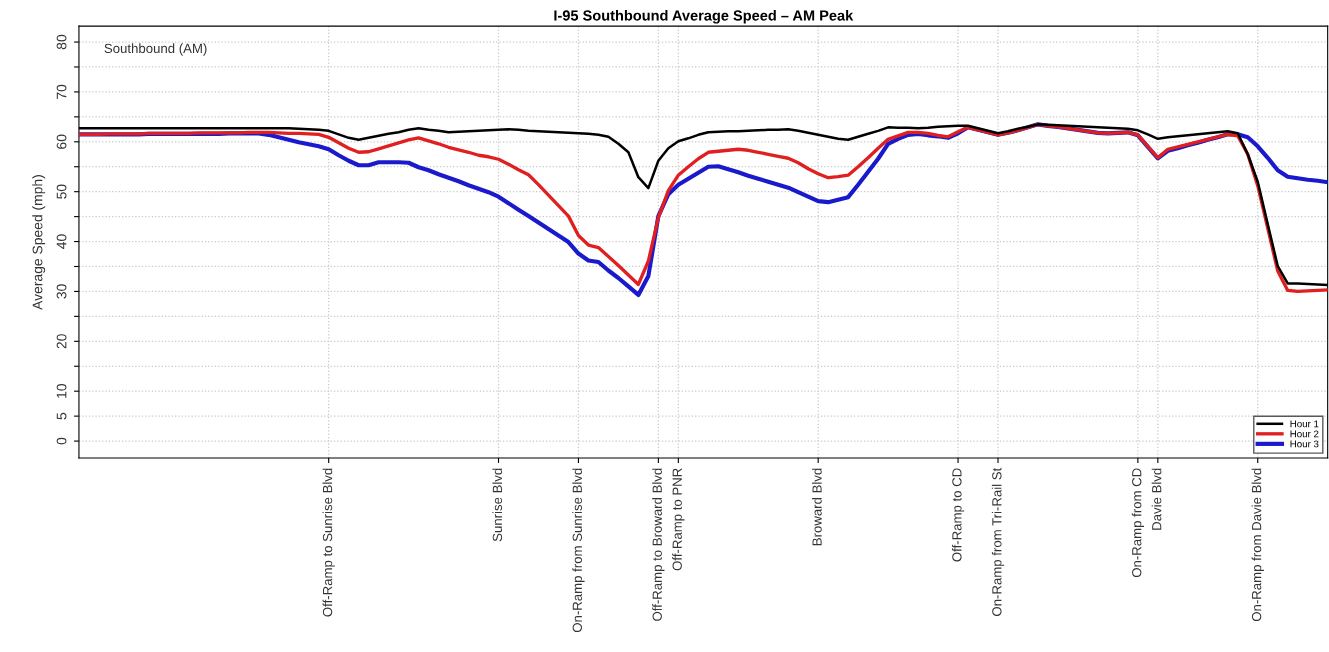  I want to click on x-tick-label: Off-Ramp to Sunrise Blvd, so click(328, 542).